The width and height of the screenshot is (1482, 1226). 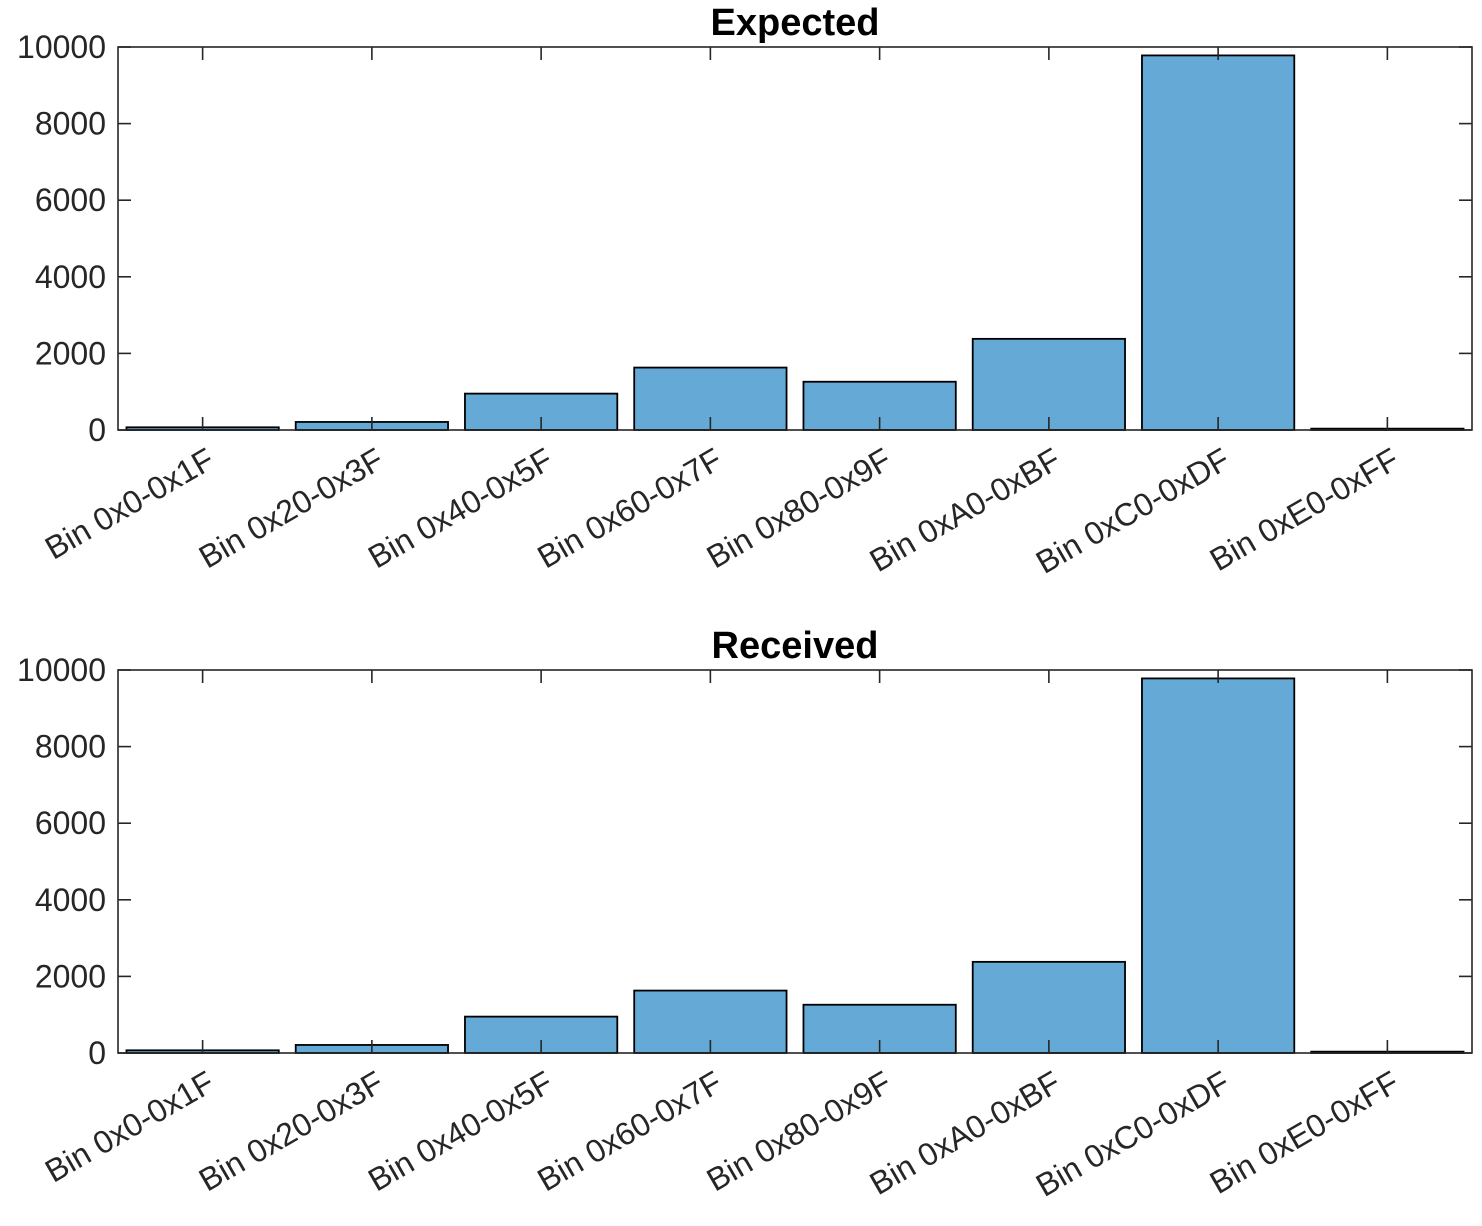 What do you see at coordinates (129, 1126) in the screenshot?
I see `received-xtick-label: Bin 0x0-0x1F` at bounding box center [129, 1126].